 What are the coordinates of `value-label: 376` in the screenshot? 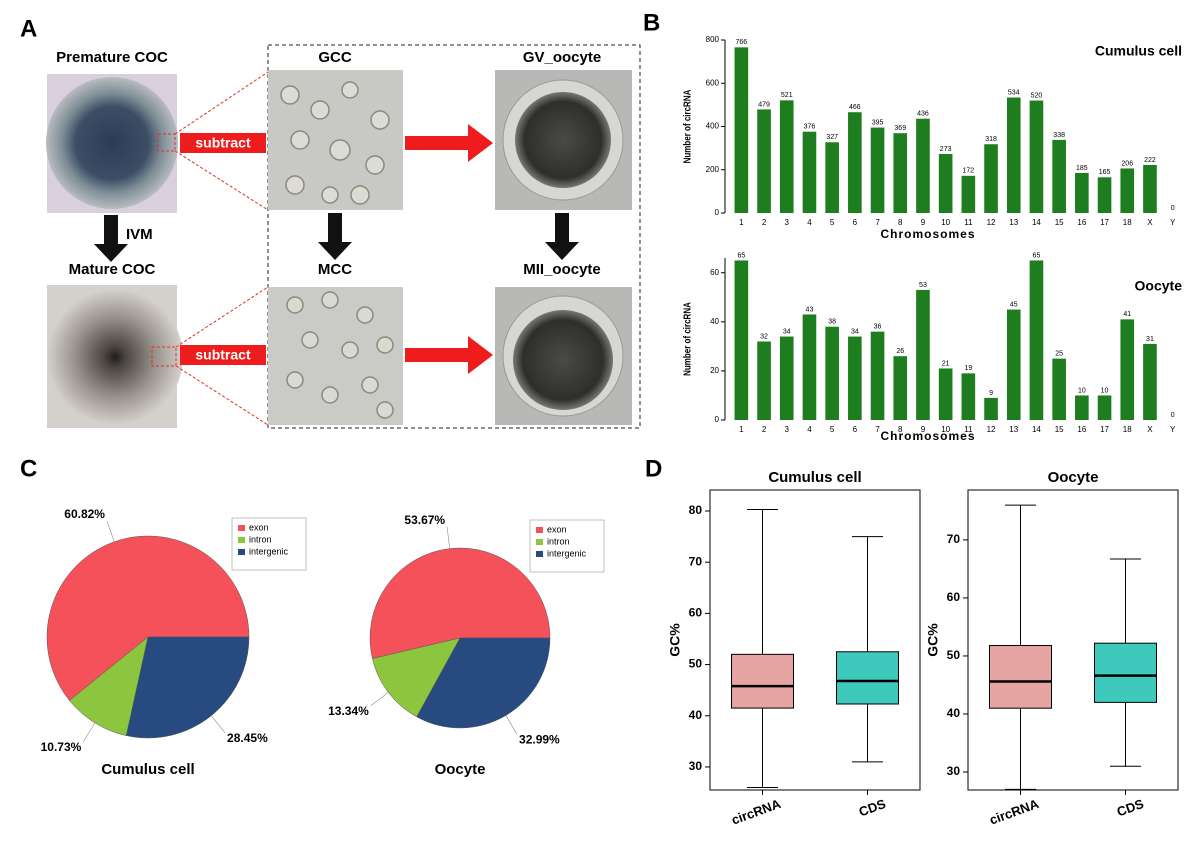 It's located at (810, 127).